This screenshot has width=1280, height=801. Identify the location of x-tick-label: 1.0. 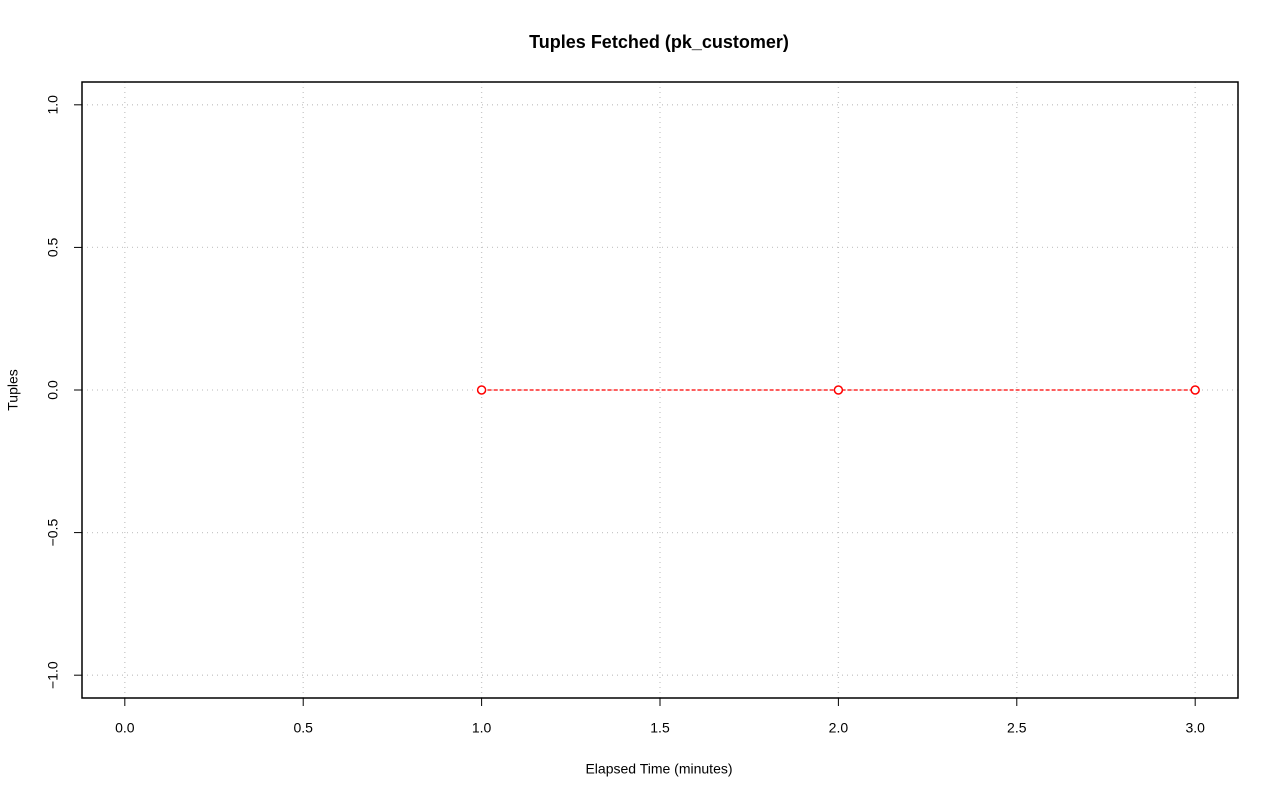
(482, 728).